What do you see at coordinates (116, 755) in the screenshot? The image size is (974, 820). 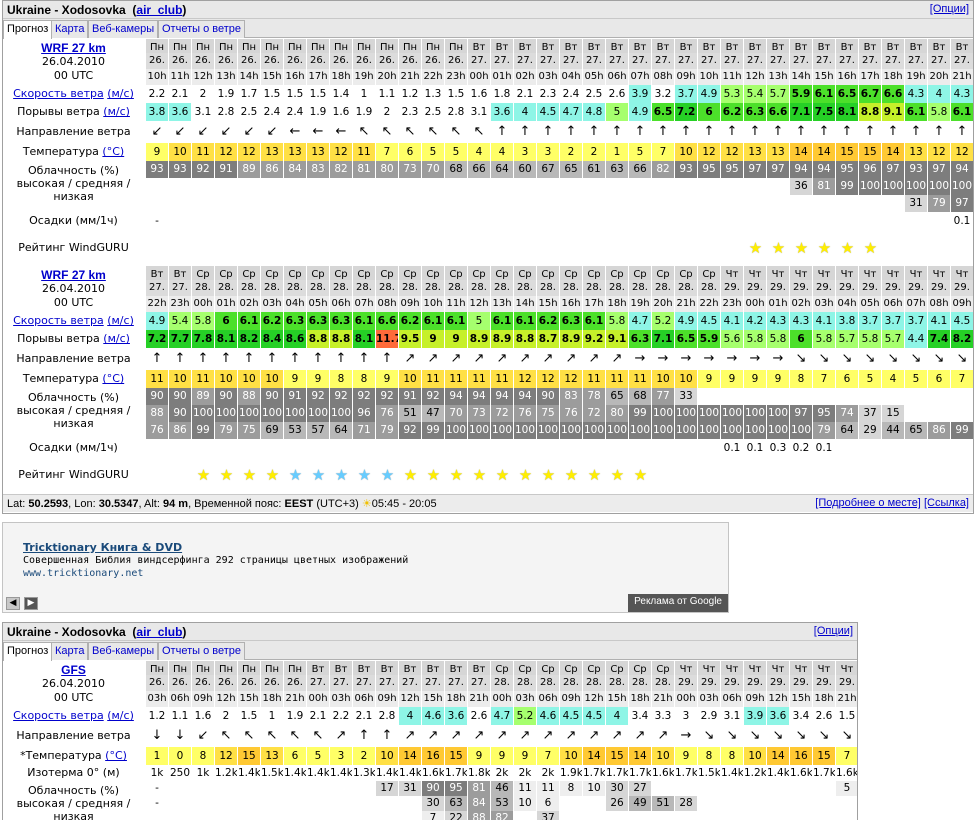 I see `gfs-temperature-unit-link: (°C)` at bounding box center [116, 755].